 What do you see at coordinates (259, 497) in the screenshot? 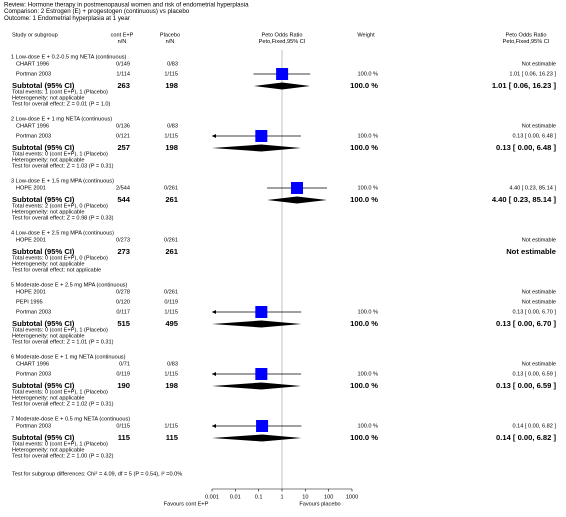
I see `x-tick-label: 0.1` at bounding box center [259, 497].